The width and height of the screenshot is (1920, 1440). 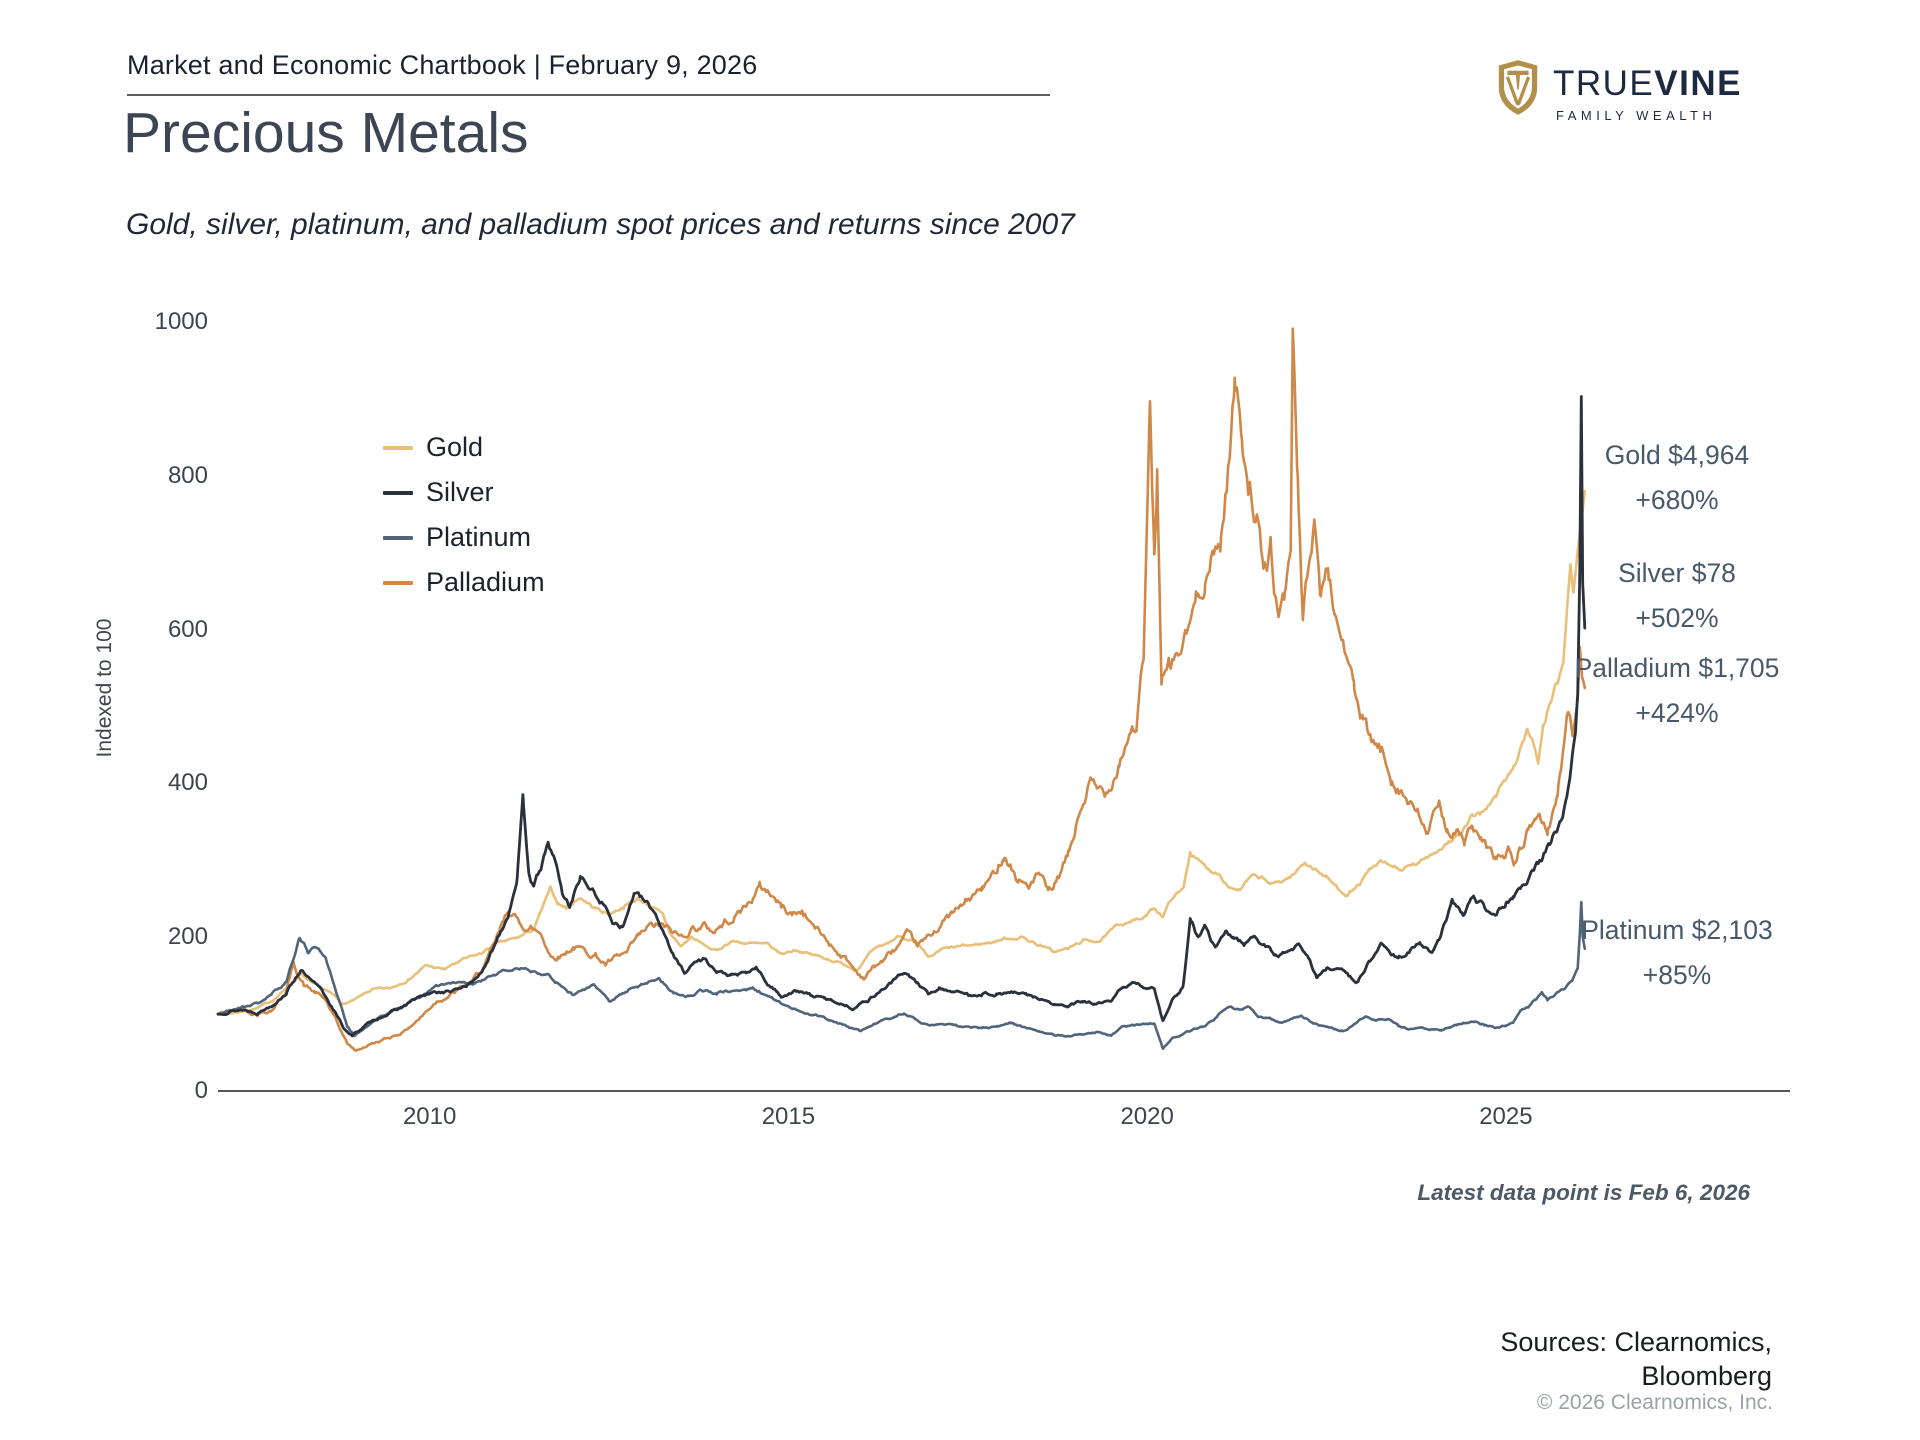 I want to click on legend-label-palladium: Palladium, so click(x=485, y=582).